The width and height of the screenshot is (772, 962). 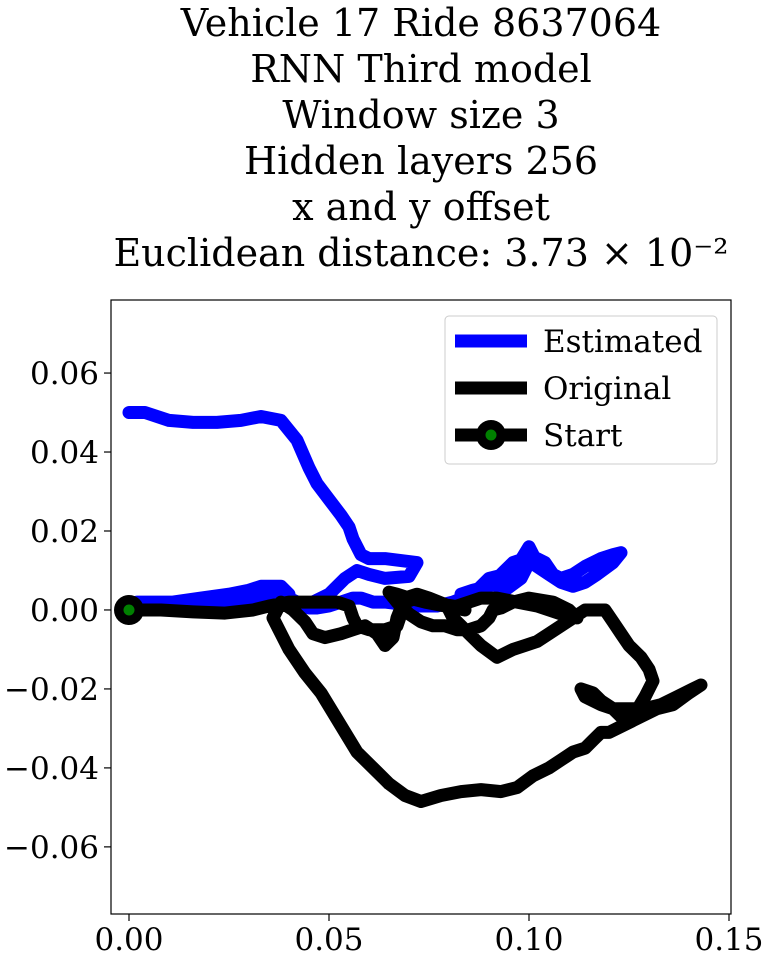 I want to click on title-line-4: Hidden layers 256, so click(x=421, y=161).